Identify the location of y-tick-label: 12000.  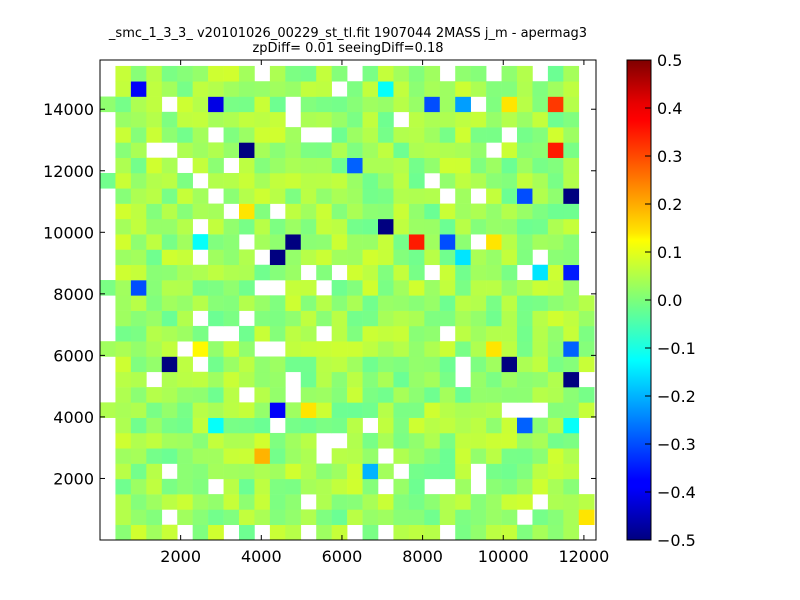
(68, 171).